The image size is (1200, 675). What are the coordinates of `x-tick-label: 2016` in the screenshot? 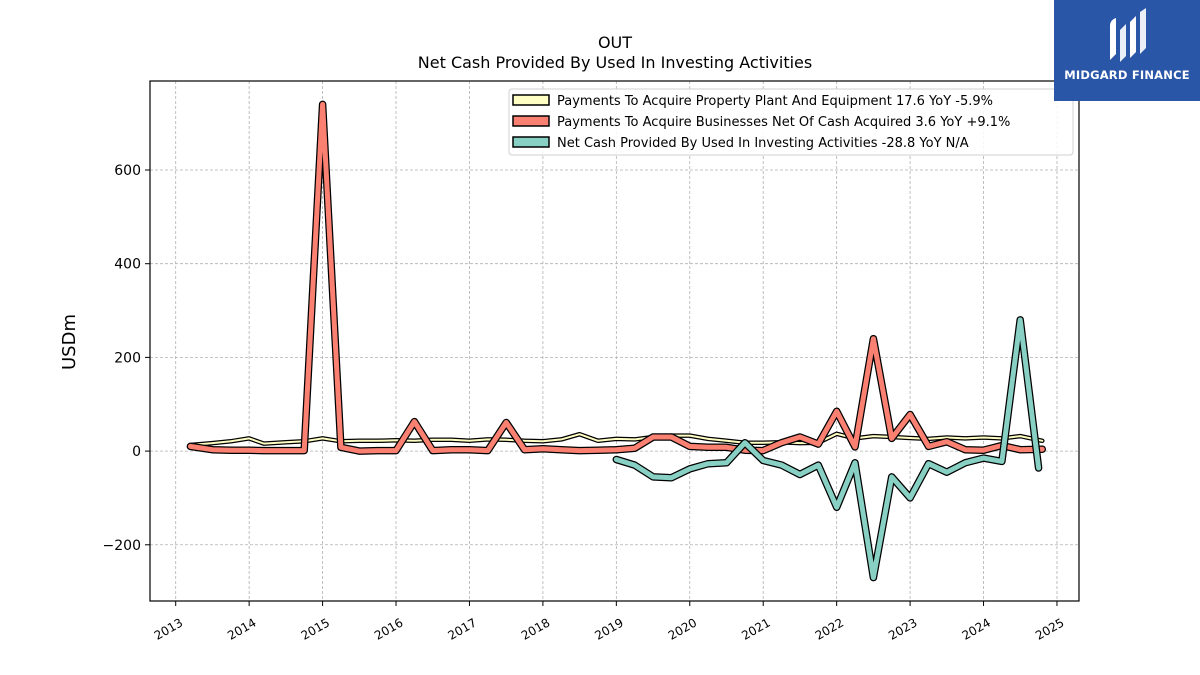 It's located at (388, 628).